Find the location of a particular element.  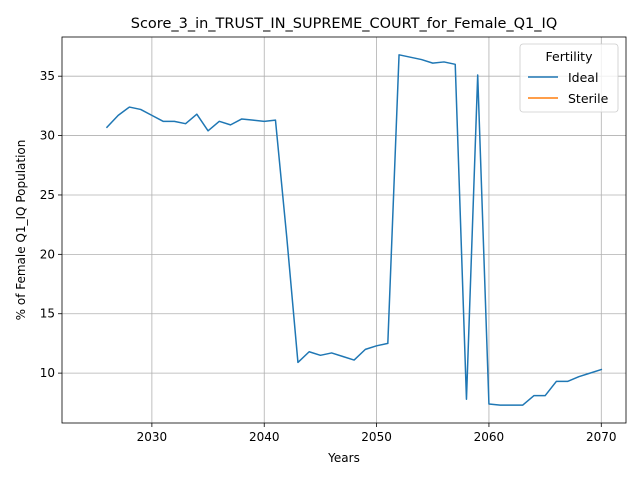

y-tick-label: 30 is located at coordinates (47, 136).